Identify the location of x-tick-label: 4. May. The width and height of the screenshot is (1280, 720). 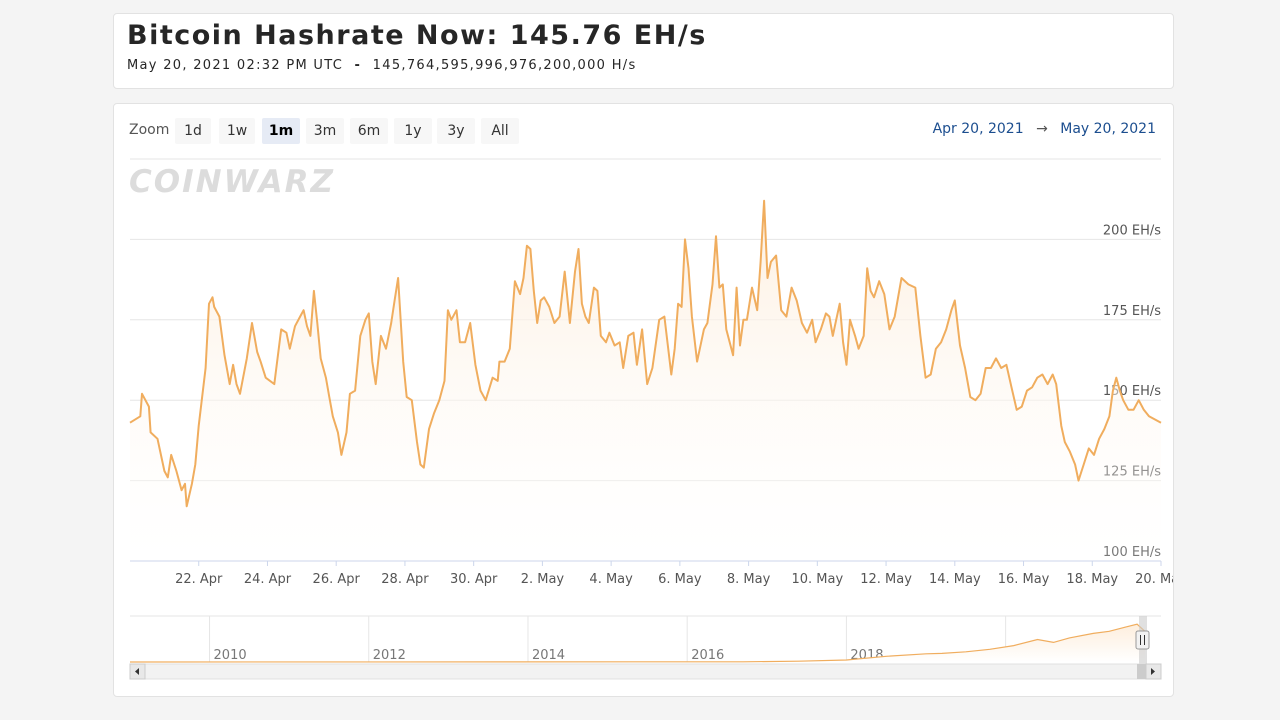
(611, 579).